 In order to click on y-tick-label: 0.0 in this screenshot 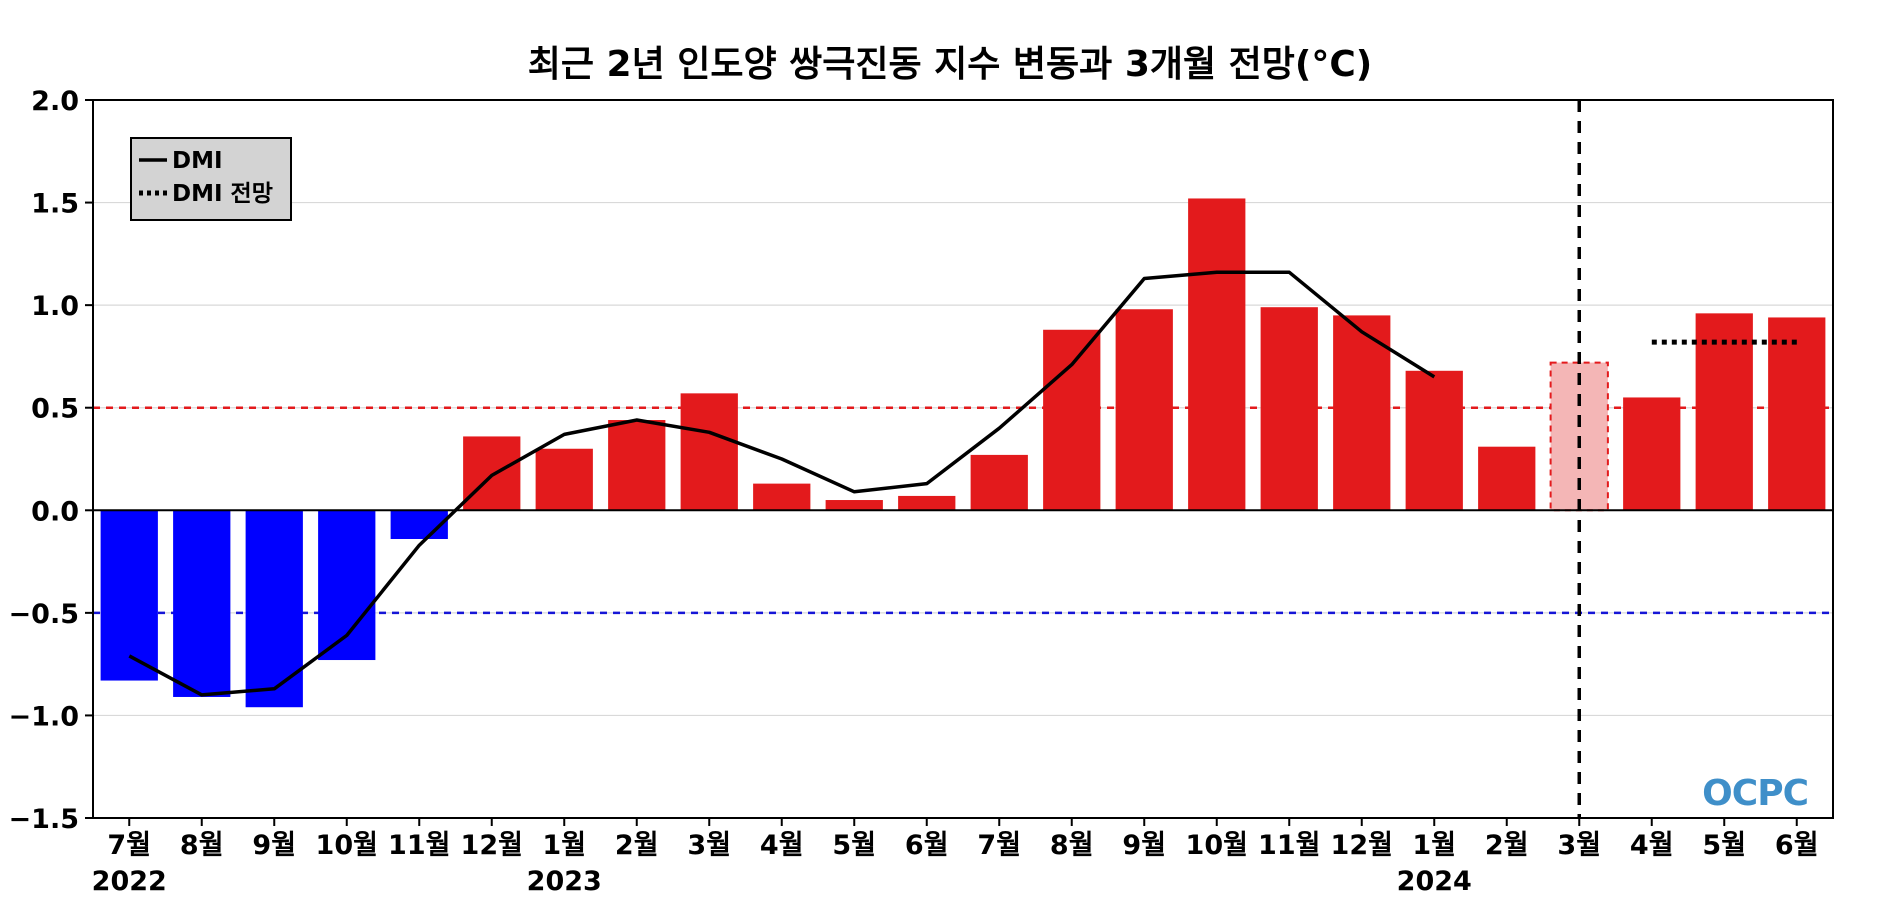, I will do `click(55, 511)`.